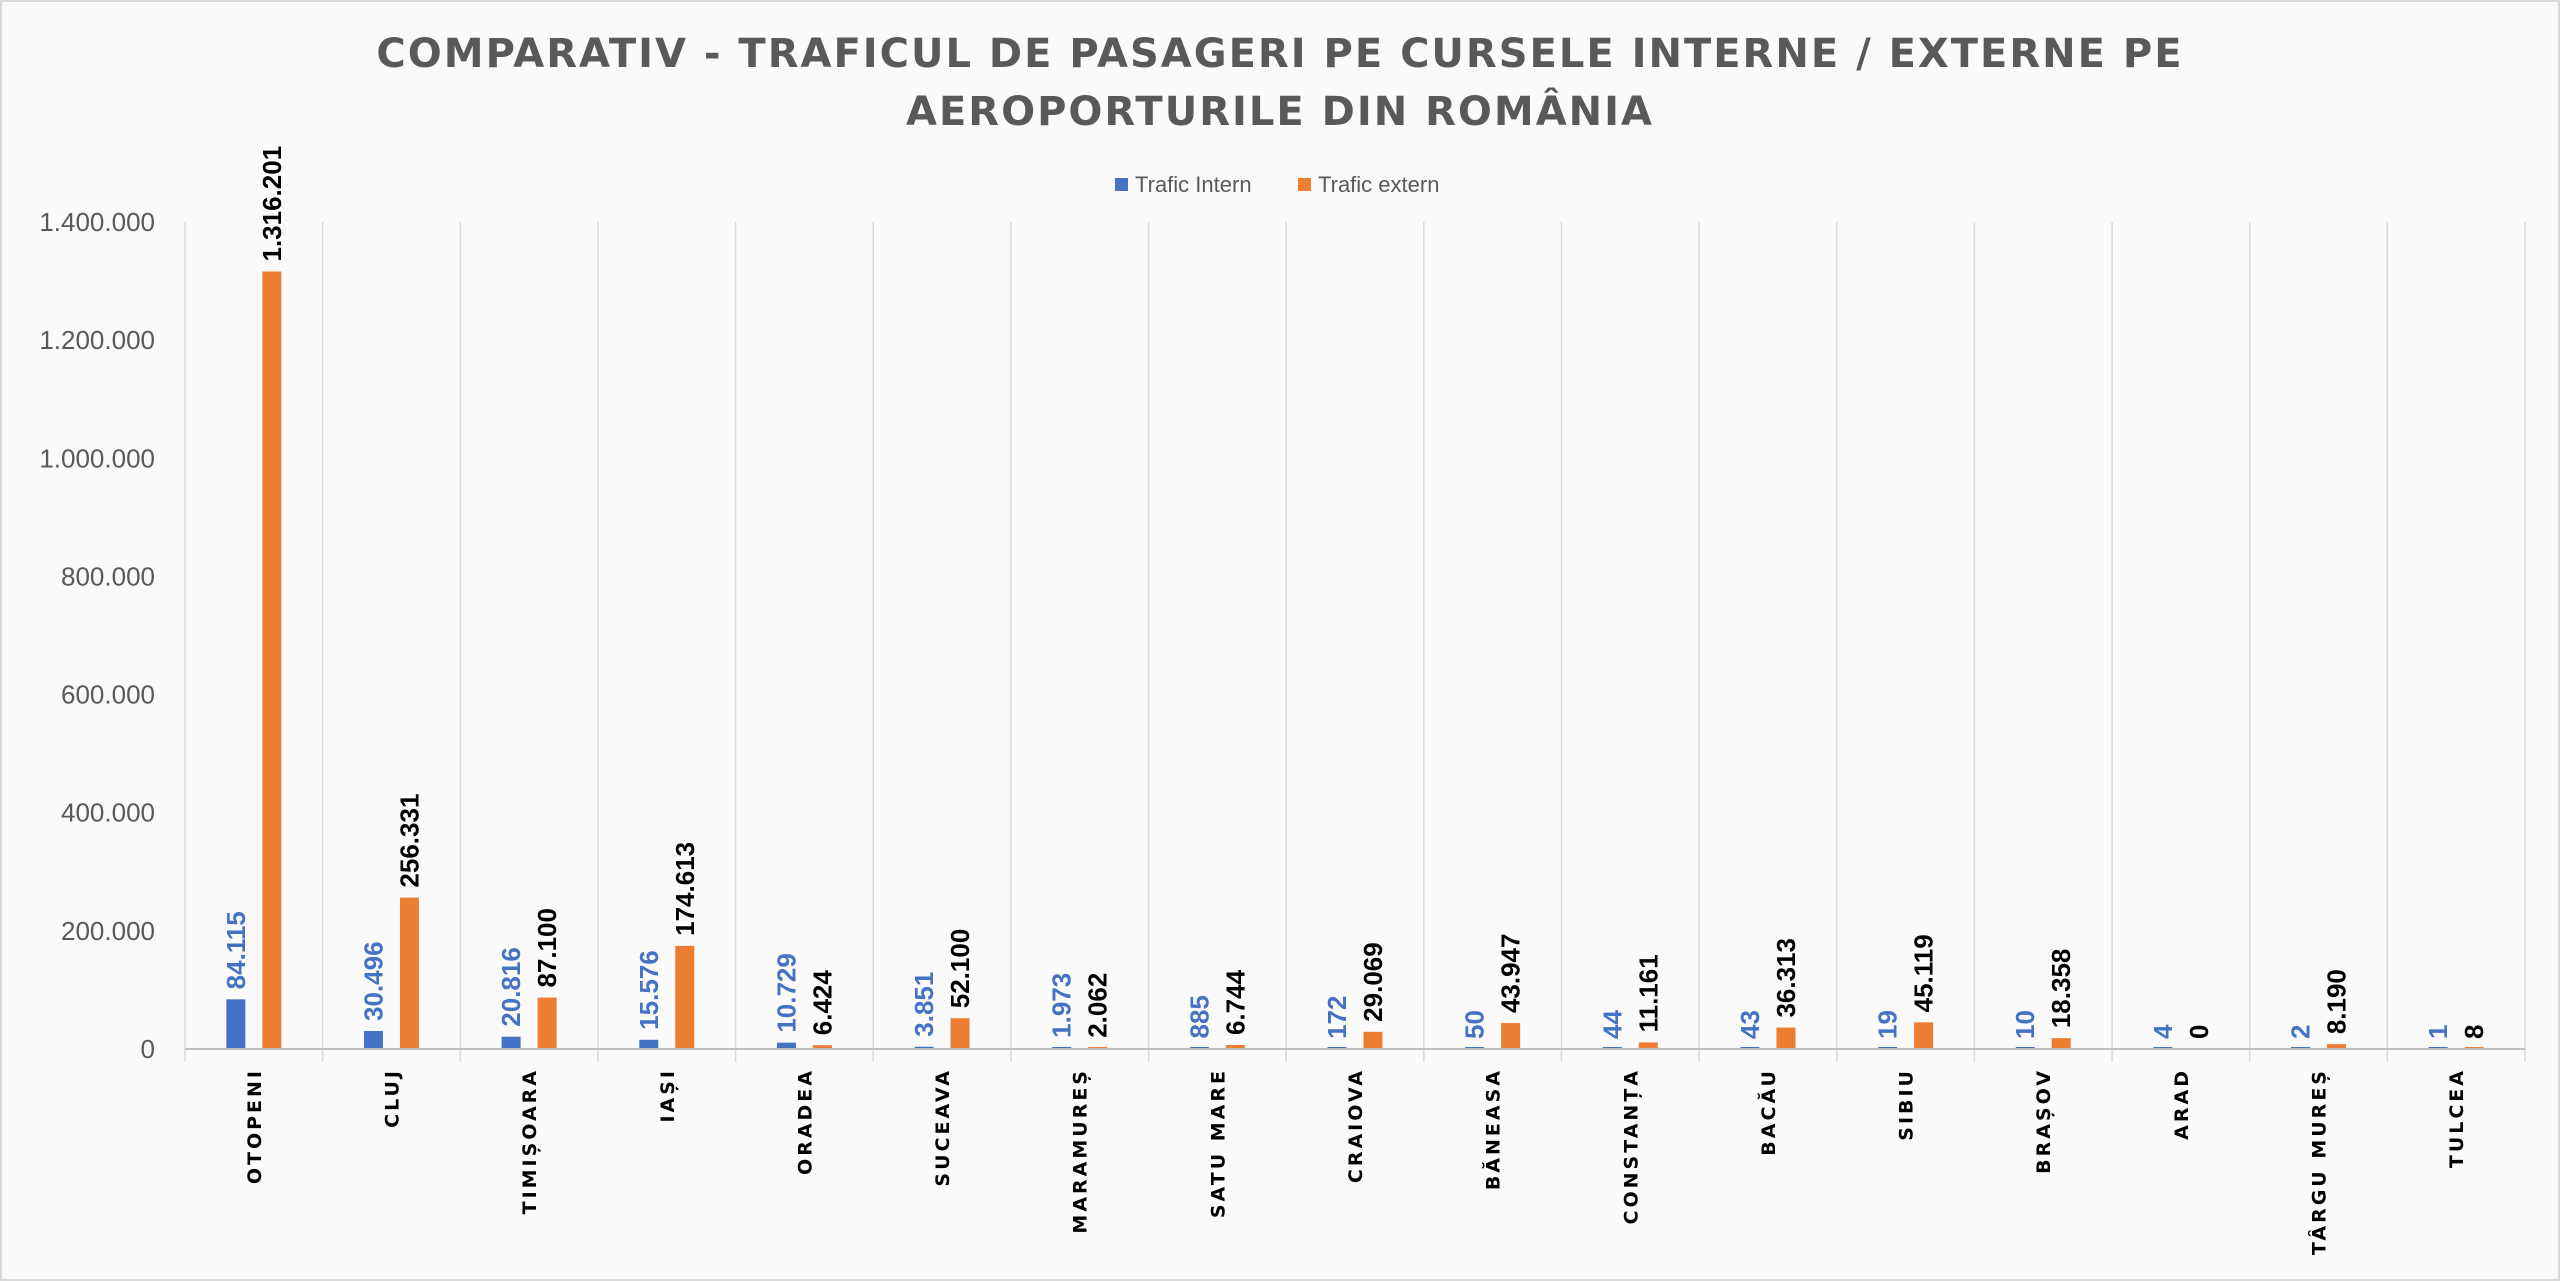 The height and width of the screenshot is (1281, 2560). Describe the element at coordinates (1924, 973) in the screenshot. I see `data-label-extern-12: 45.119` at that location.